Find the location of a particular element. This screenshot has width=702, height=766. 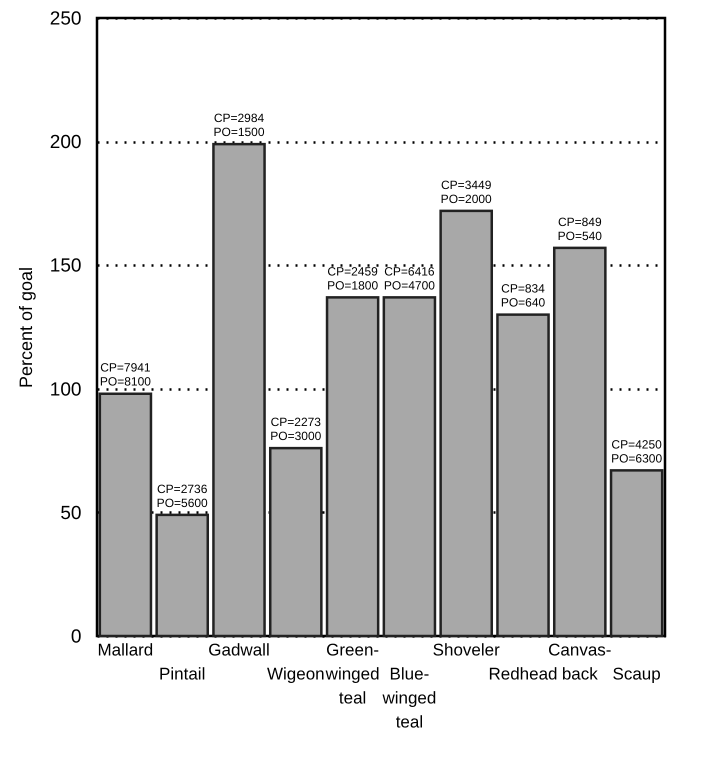

x-tick-label: Pintail is located at coordinates (182, 674).